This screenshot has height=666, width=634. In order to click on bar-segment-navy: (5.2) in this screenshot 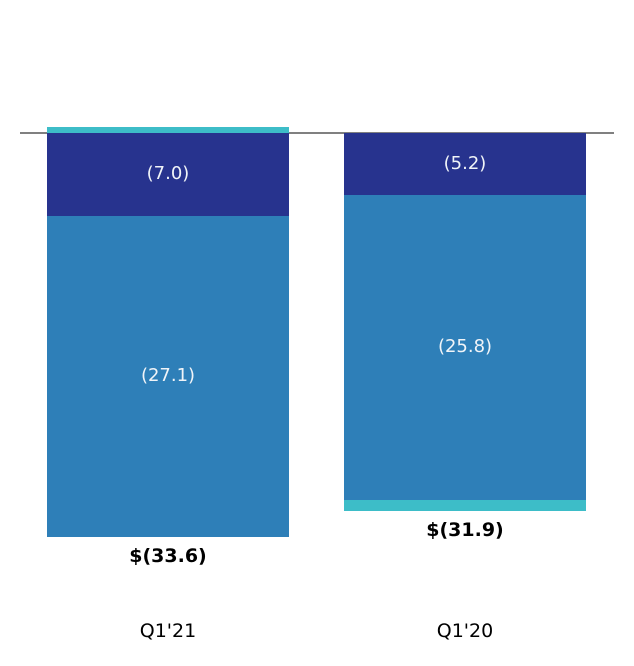, I will do `click(465, 164)`.